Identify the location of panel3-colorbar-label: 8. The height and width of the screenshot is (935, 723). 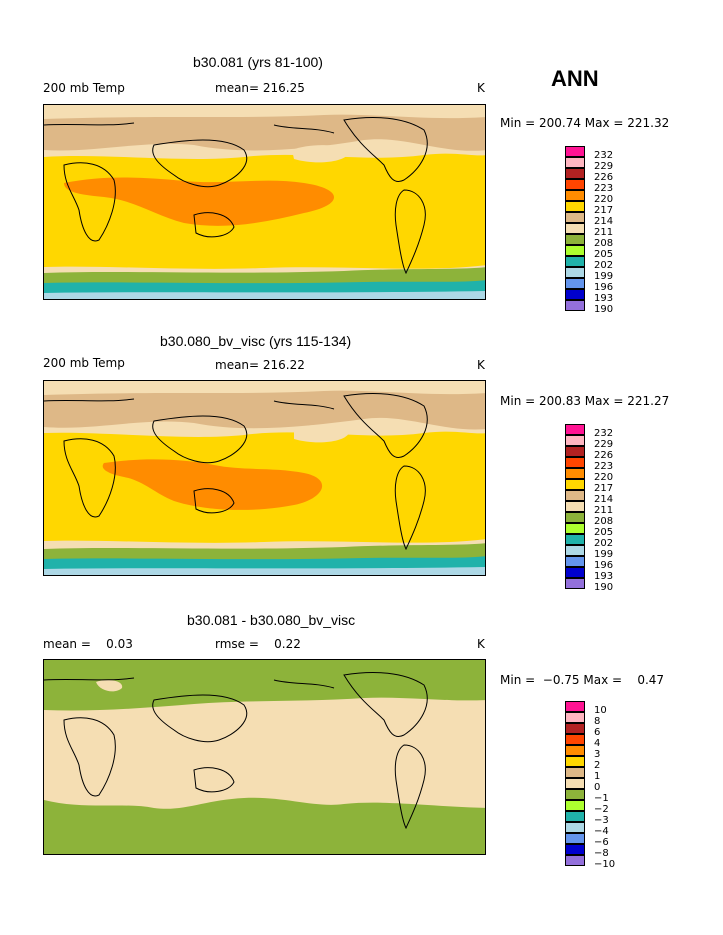
(597, 721).